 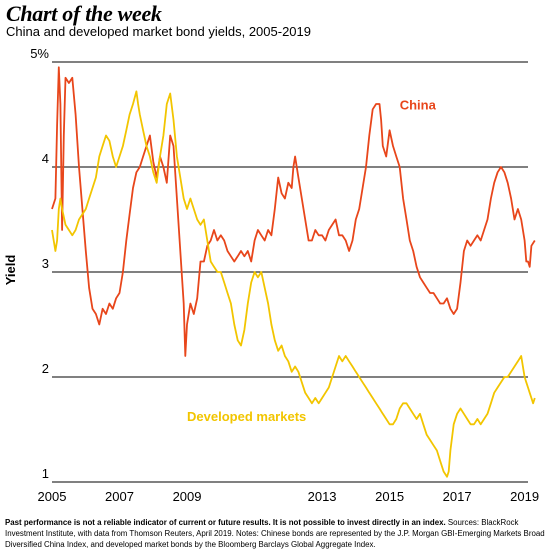 I want to click on x-tick-label: 2019, so click(x=524, y=496).